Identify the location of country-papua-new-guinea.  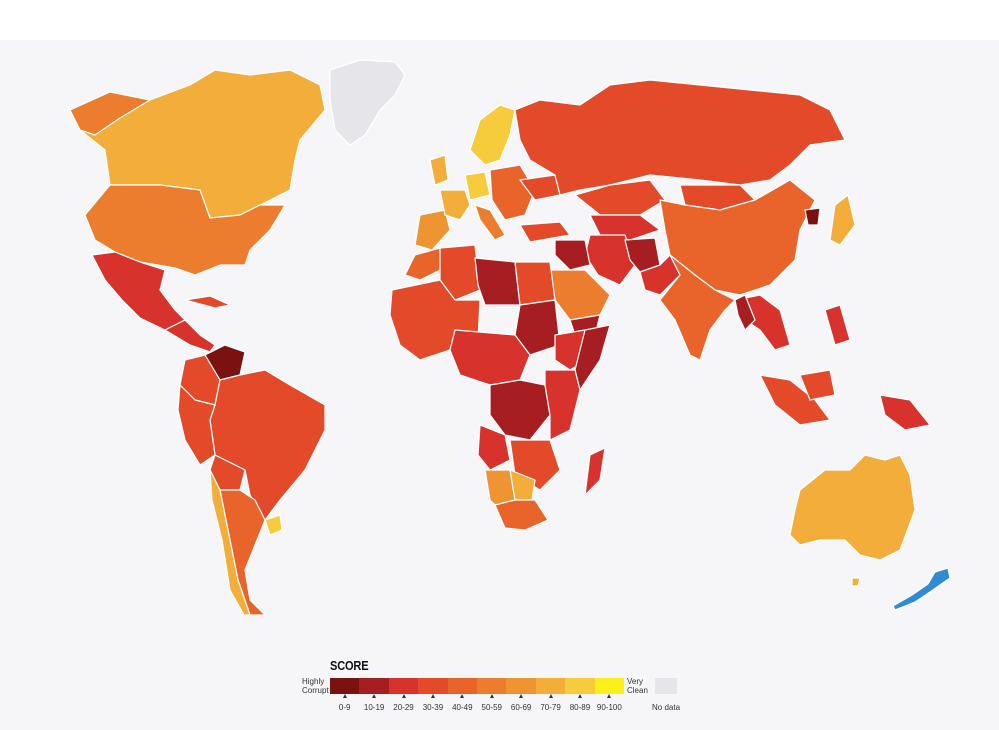
(905, 412).